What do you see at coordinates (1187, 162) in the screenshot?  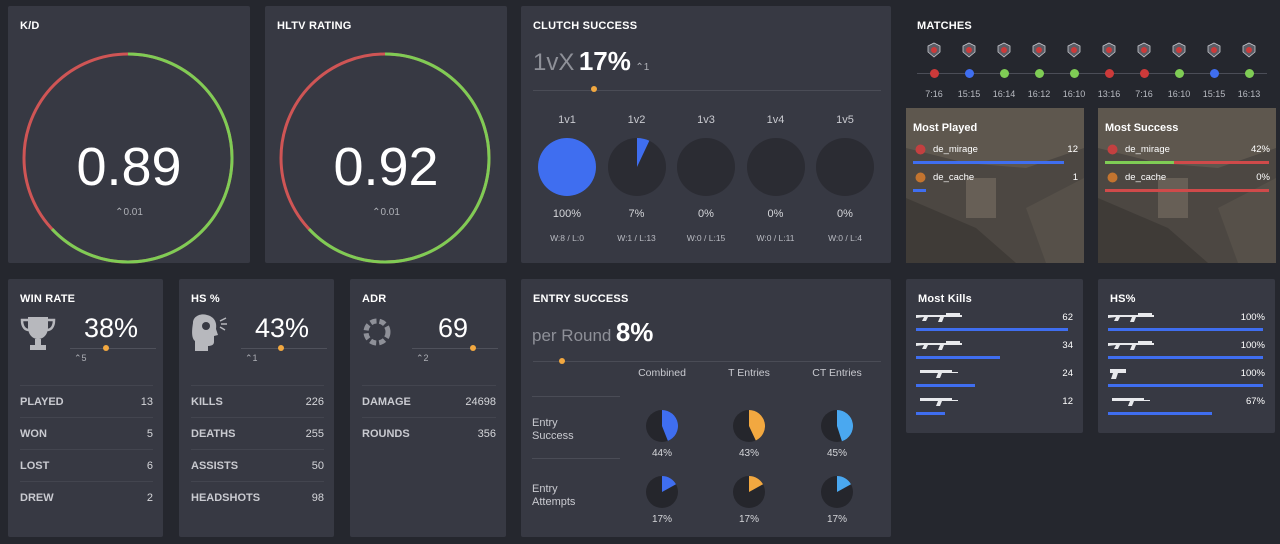 I see `map-bar-track` at bounding box center [1187, 162].